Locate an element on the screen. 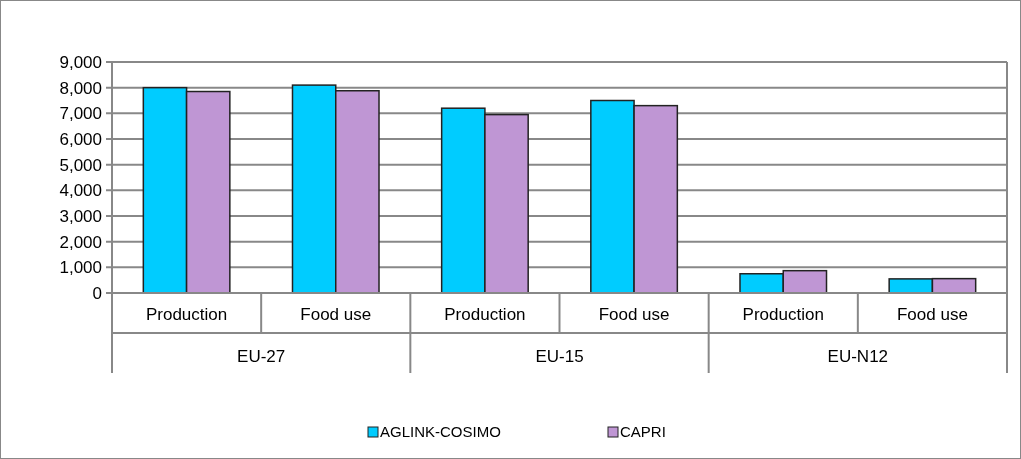  y-tick-label: 8,000 is located at coordinates (80, 88).